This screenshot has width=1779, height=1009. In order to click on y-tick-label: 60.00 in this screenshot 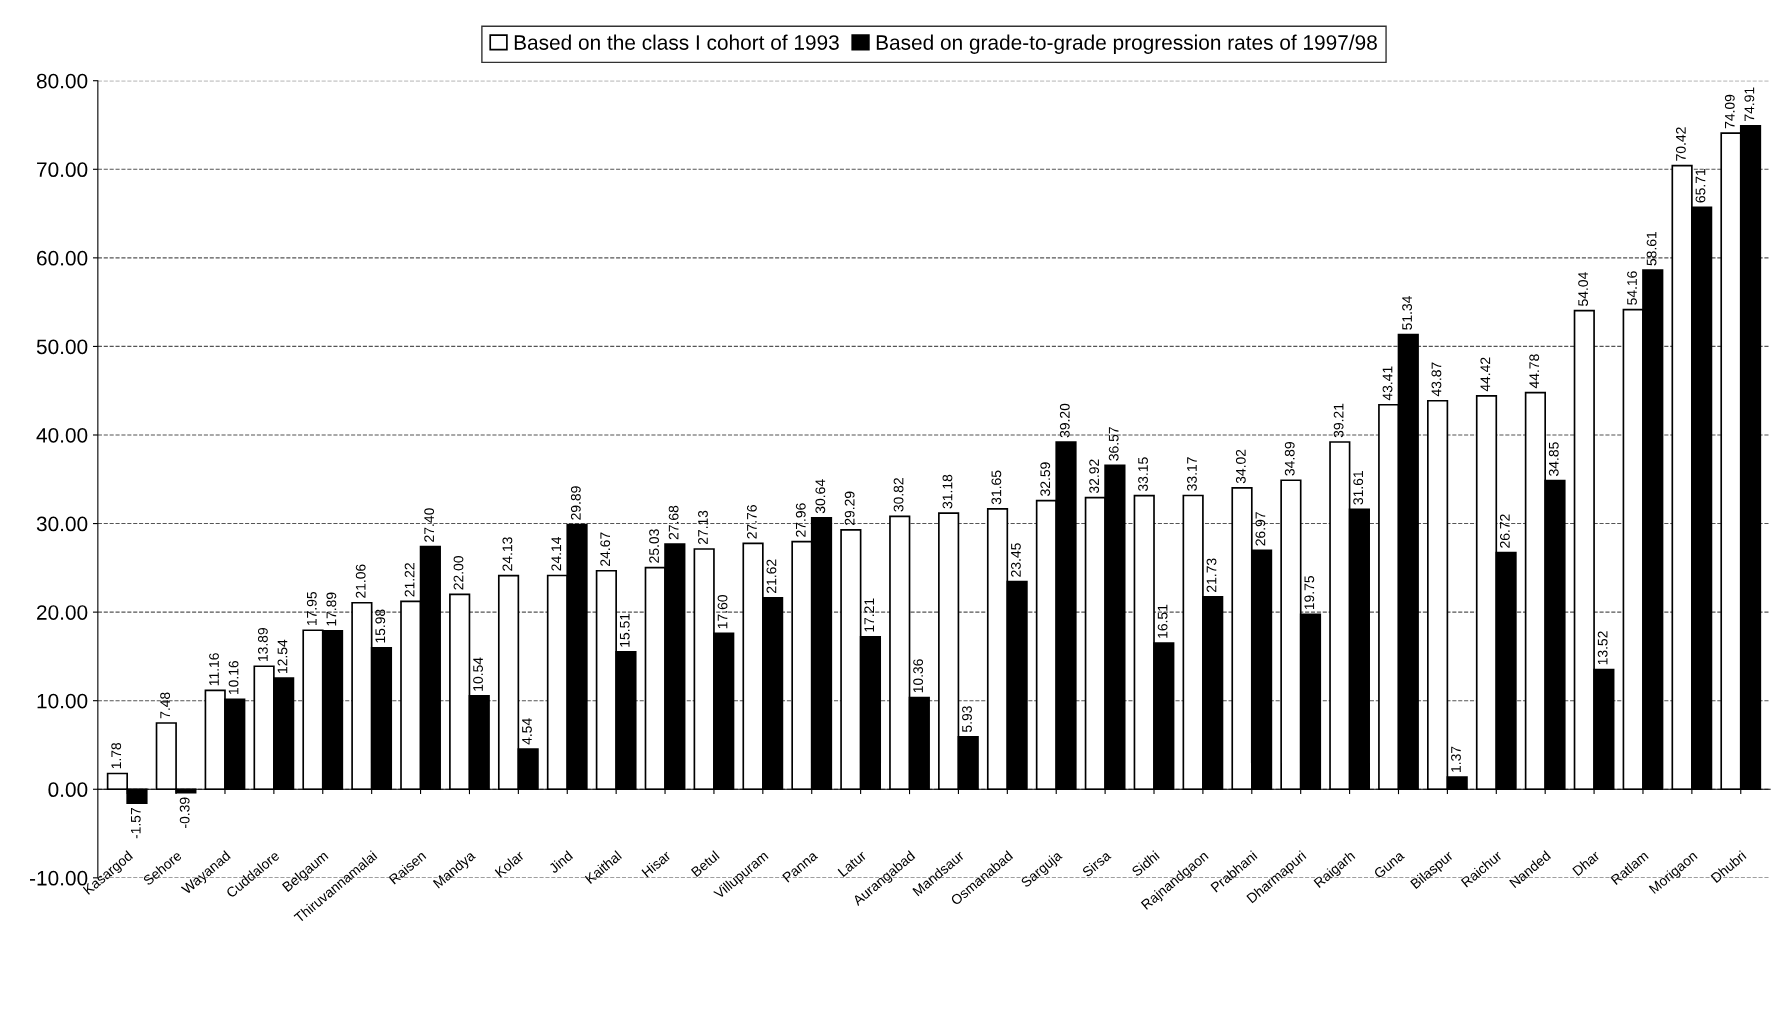, I will do `click(62, 258)`.